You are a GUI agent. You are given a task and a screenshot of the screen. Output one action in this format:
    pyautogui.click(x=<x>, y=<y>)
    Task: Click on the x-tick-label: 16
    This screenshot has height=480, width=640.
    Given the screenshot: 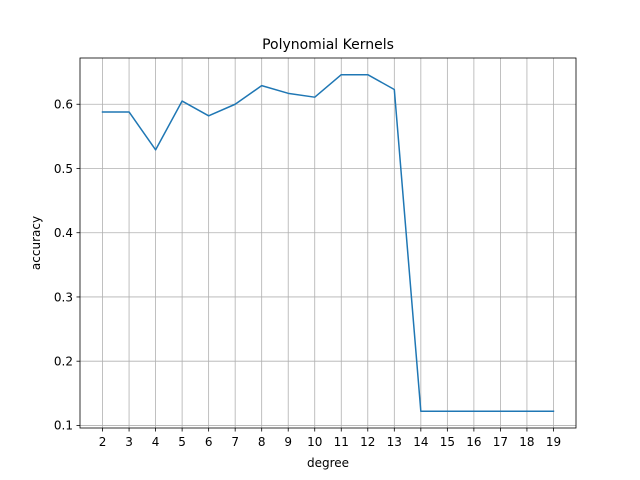 What is the action you would take?
    pyautogui.click(x=473, y=442)
    